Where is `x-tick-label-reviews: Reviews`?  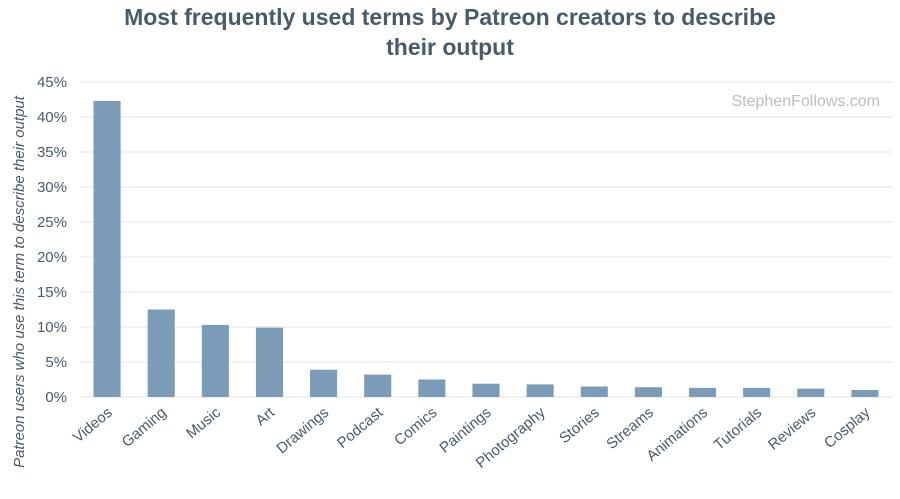
x-tick-label-reviews: Reviews is located at coordinates (792, 428).